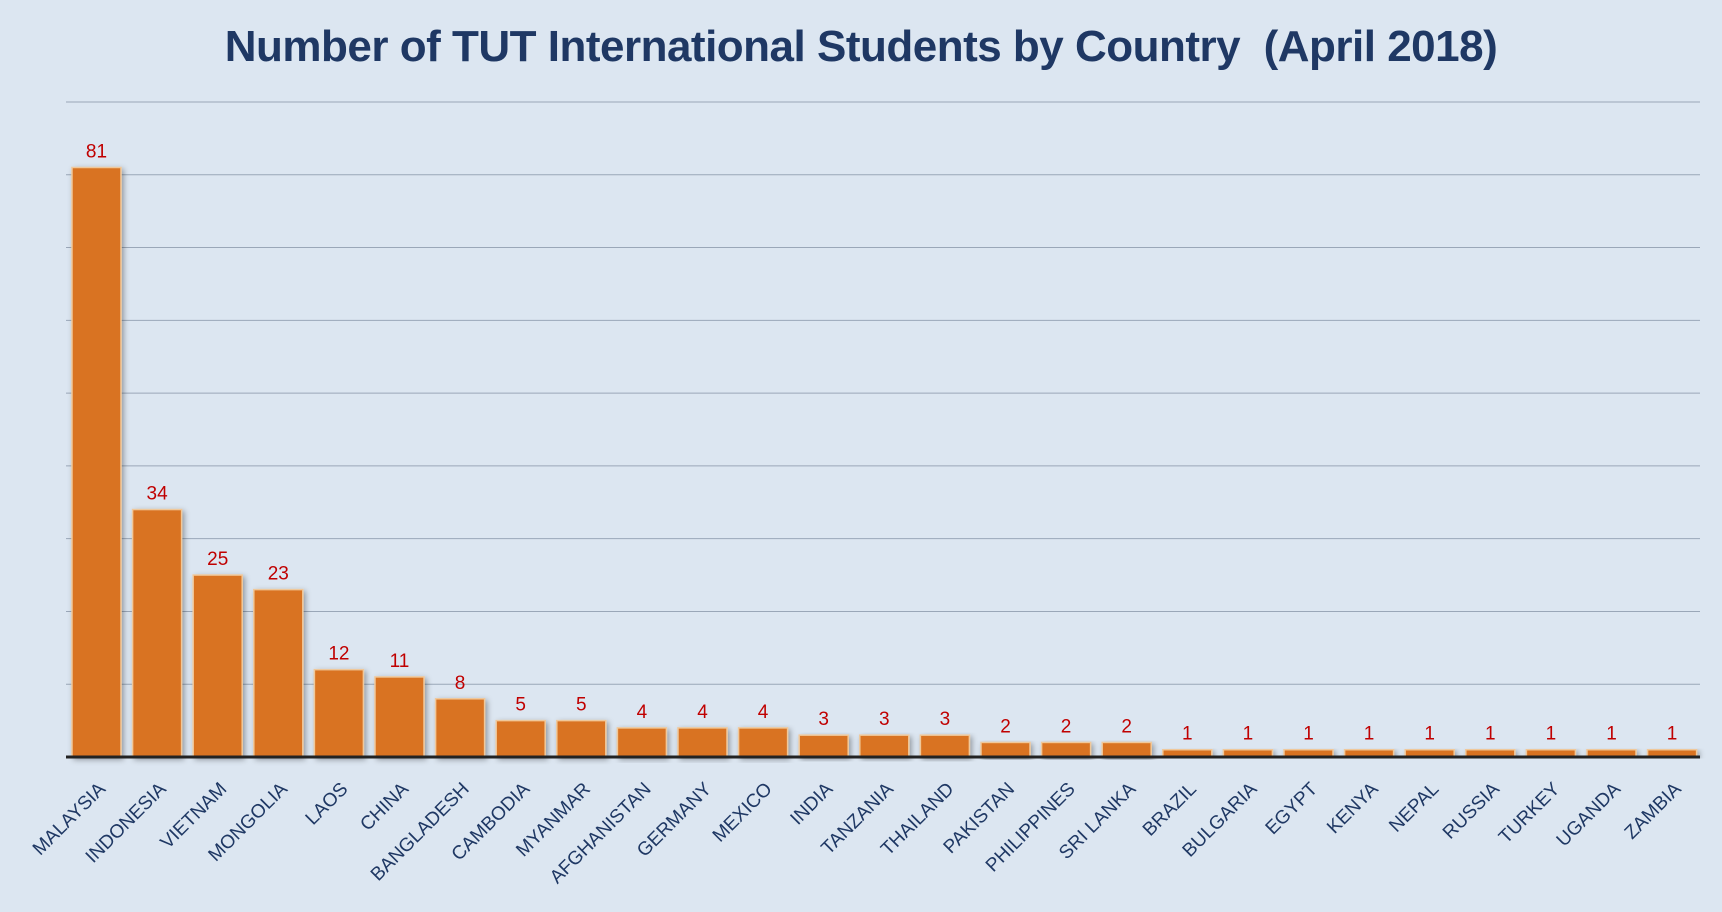 This screenshot has height=912, width=1722. I want to click on data-label: 11, so click(400, 661).